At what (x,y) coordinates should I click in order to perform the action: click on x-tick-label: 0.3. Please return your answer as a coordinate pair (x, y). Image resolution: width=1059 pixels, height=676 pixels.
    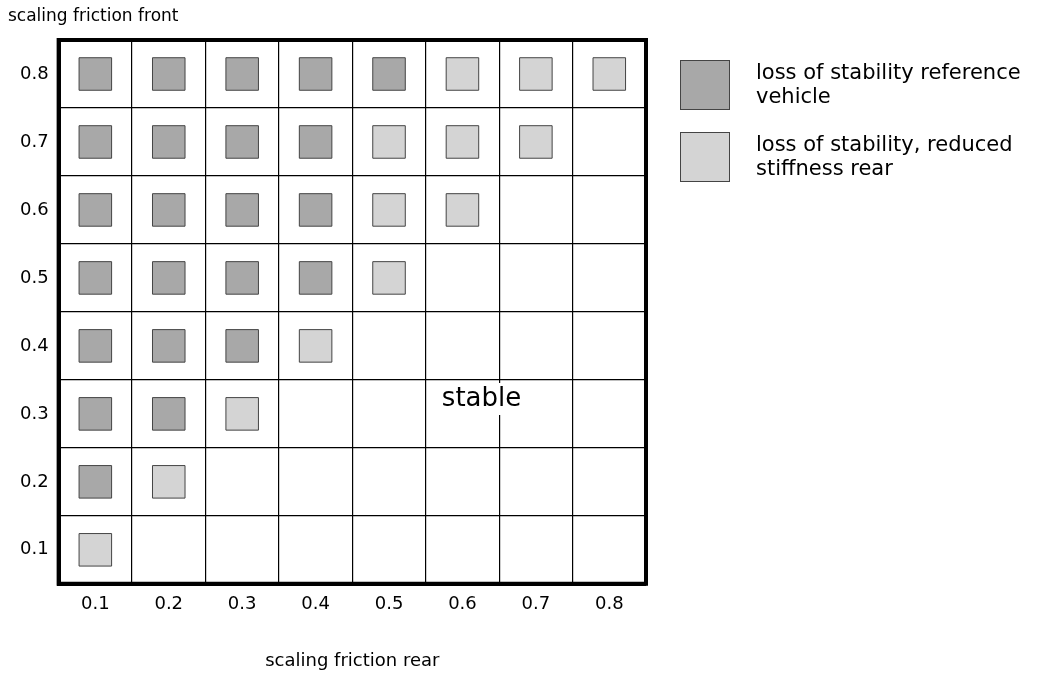
    Looking at the image, I should click on (242, 603).